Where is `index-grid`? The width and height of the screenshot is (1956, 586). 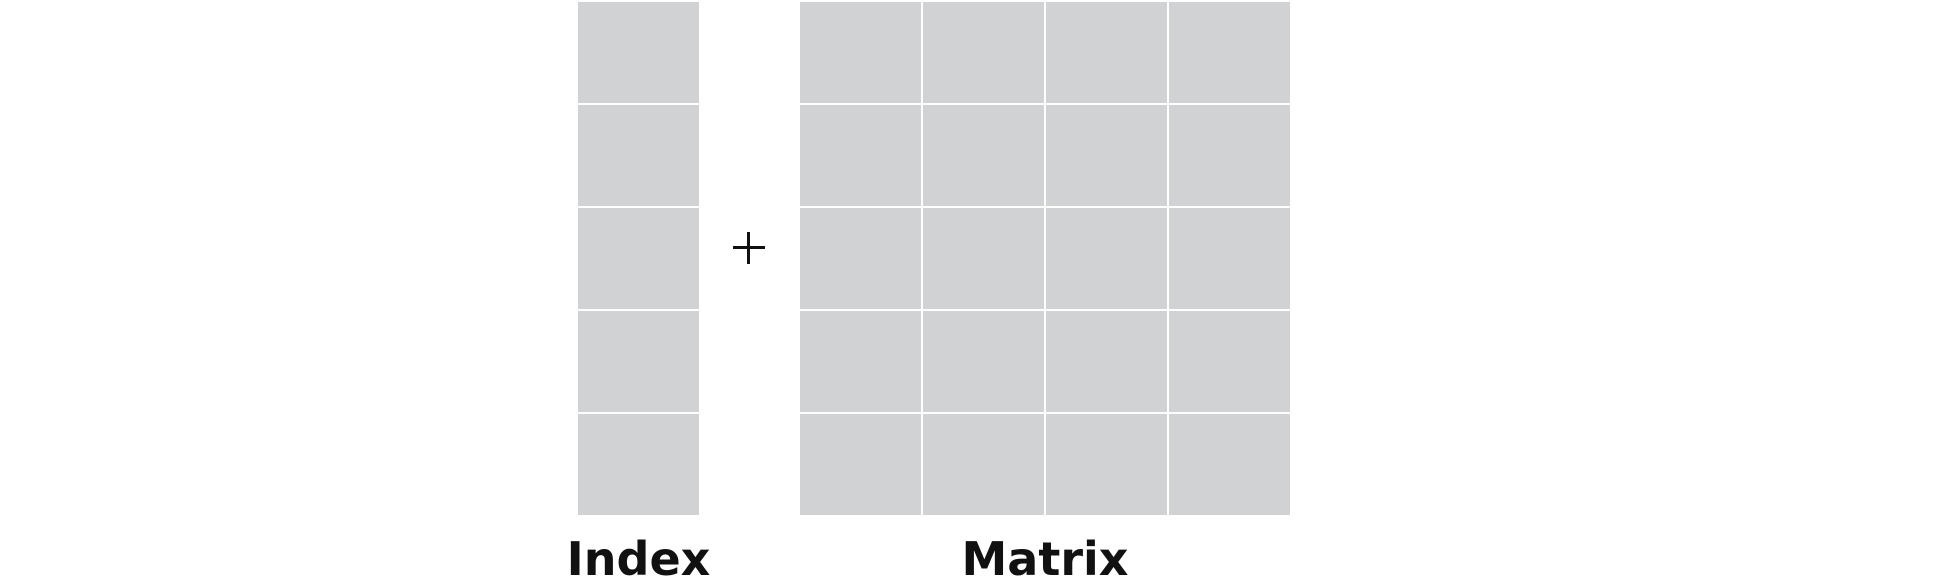
index-grid is located at coordinates (638, 258).